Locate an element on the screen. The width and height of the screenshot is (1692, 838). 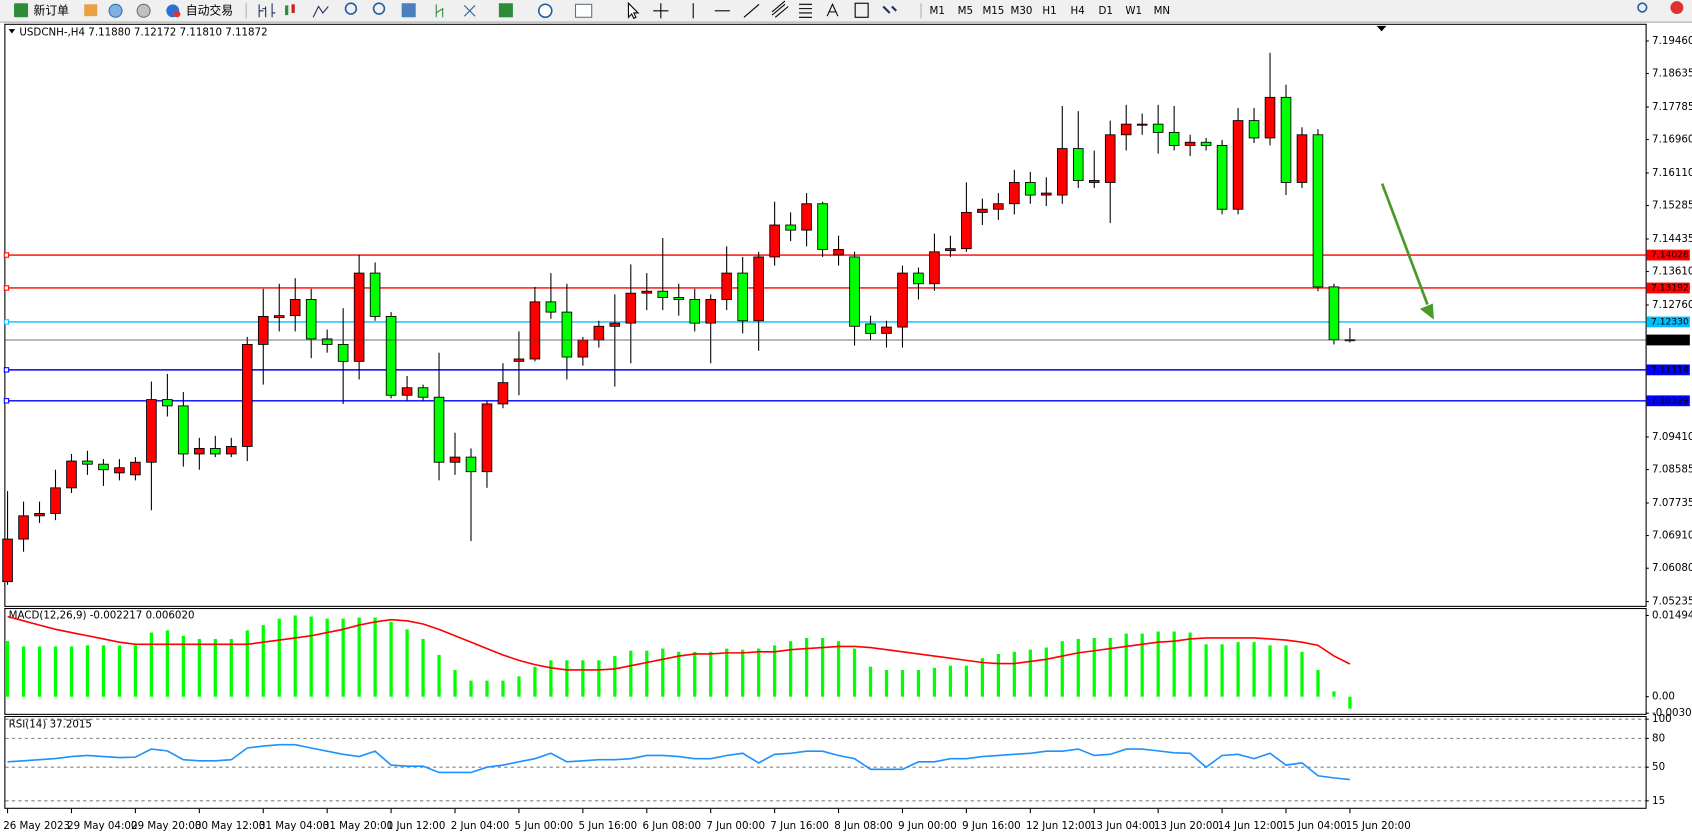
text-icon is located at coordinates (832, 10).